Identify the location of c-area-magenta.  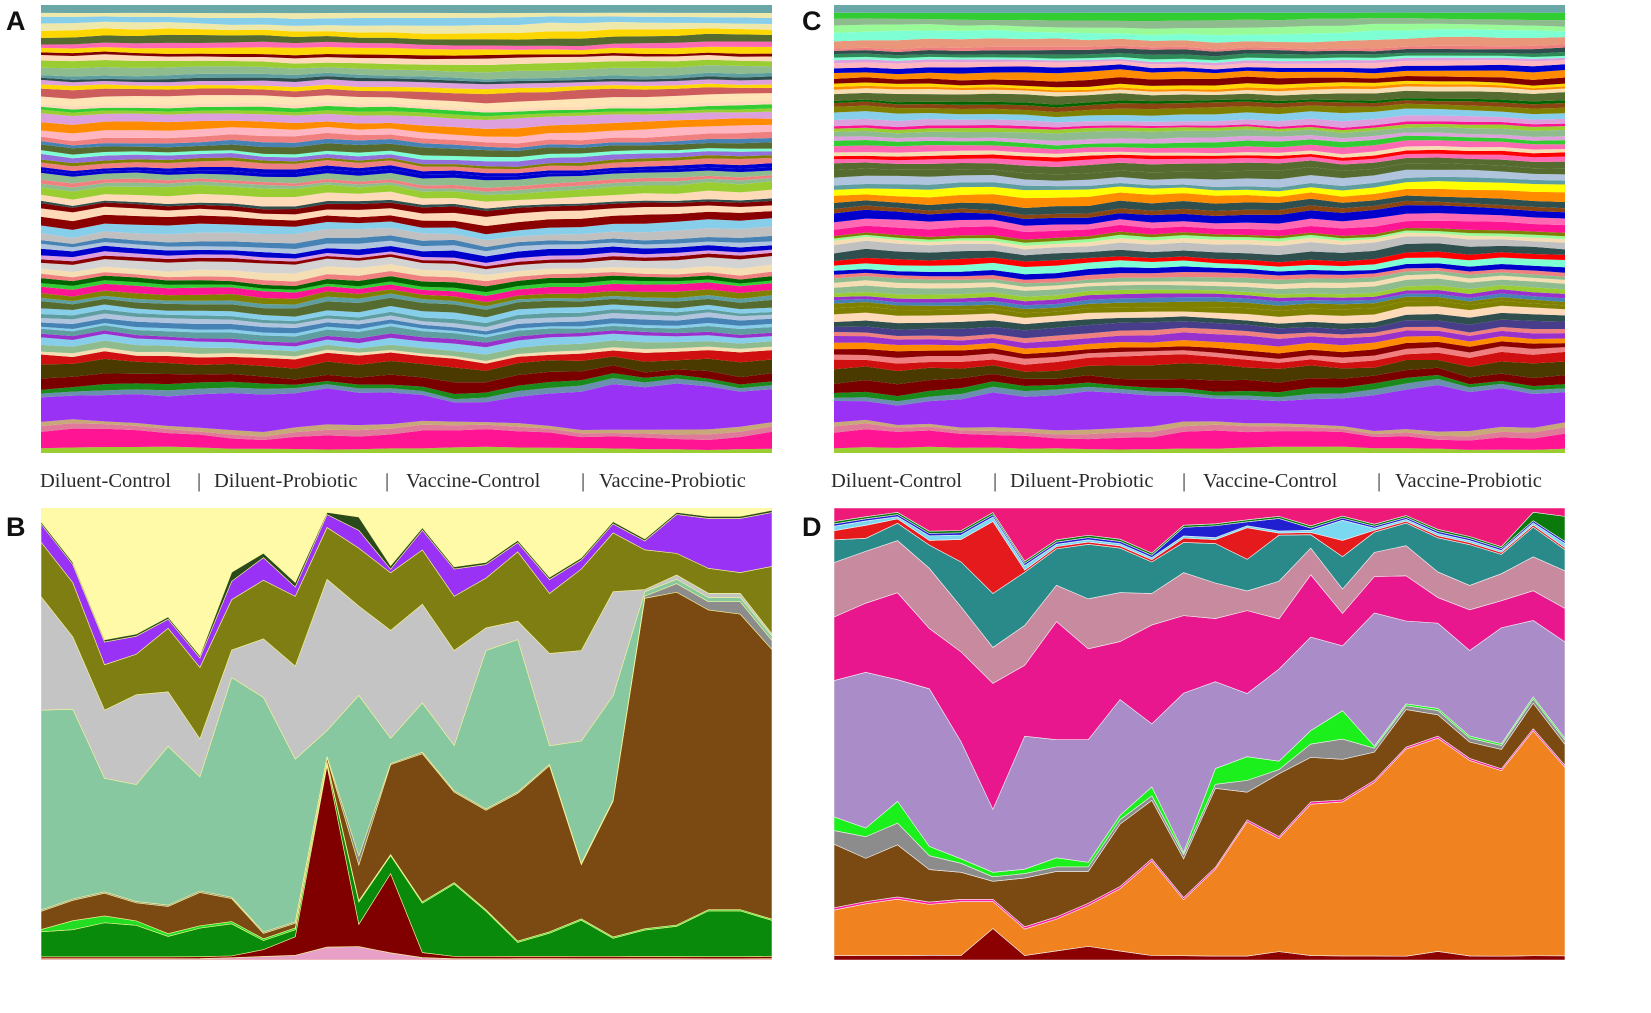
(1199, 439).